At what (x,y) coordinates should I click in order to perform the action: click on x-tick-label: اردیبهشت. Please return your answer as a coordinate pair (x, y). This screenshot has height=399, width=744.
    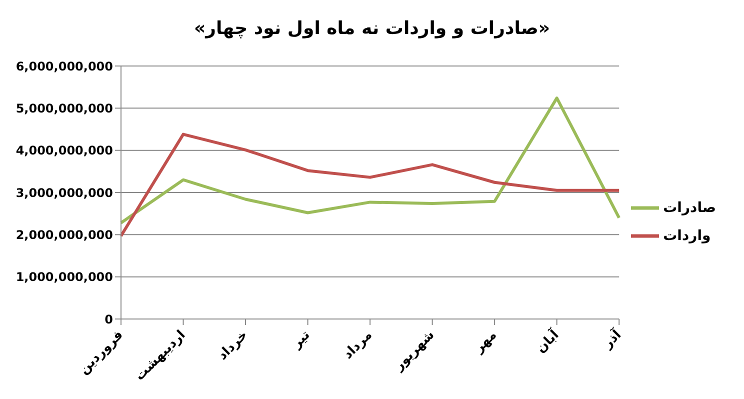
    Looking at the image, I should click on (160, 356).